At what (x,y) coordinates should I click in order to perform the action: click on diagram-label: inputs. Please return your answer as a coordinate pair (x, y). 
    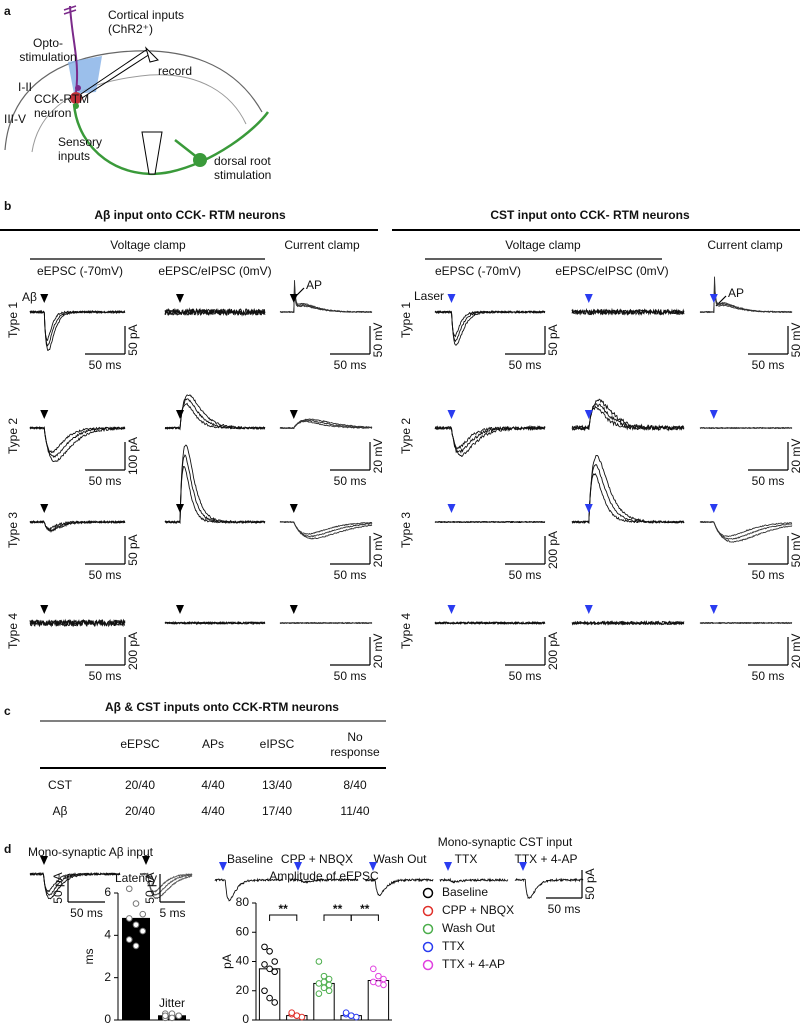
    Looking at the image, I should click on (74, 156).